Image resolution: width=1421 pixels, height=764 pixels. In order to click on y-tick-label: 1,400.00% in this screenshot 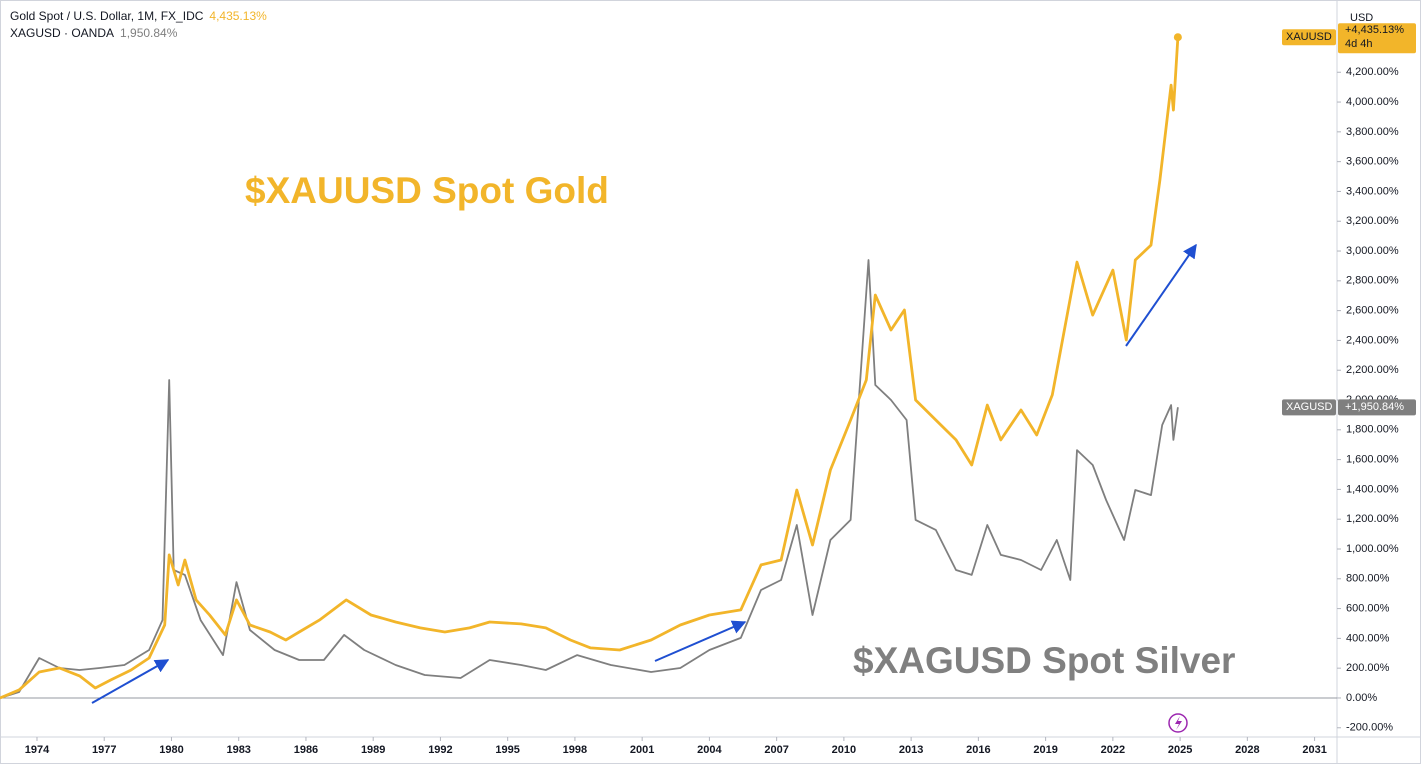, I will do `click(1372, 489)`.